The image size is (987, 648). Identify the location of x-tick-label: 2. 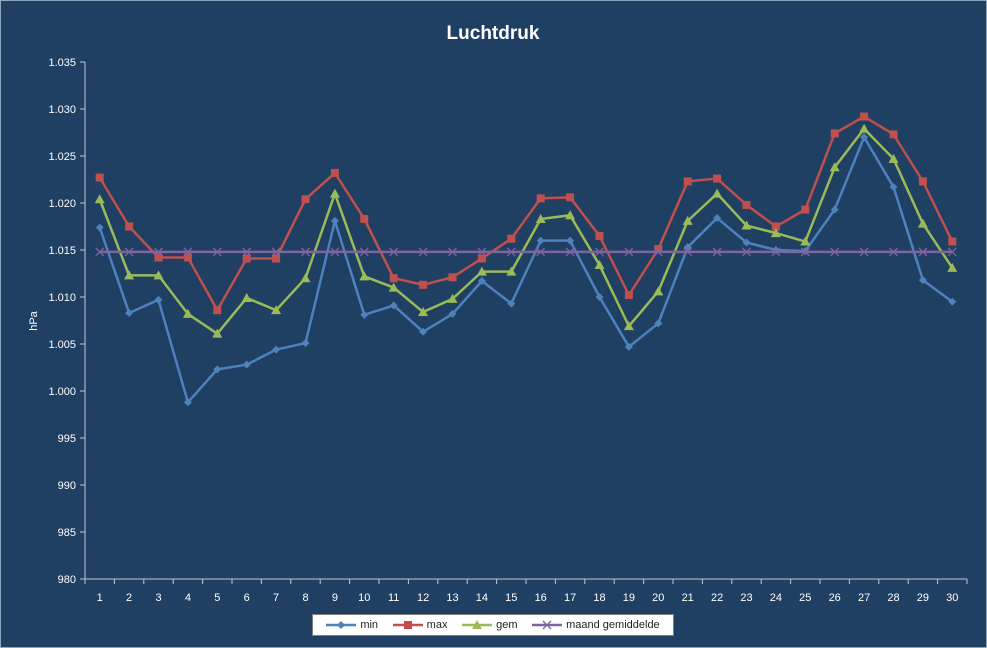
(129, 598).